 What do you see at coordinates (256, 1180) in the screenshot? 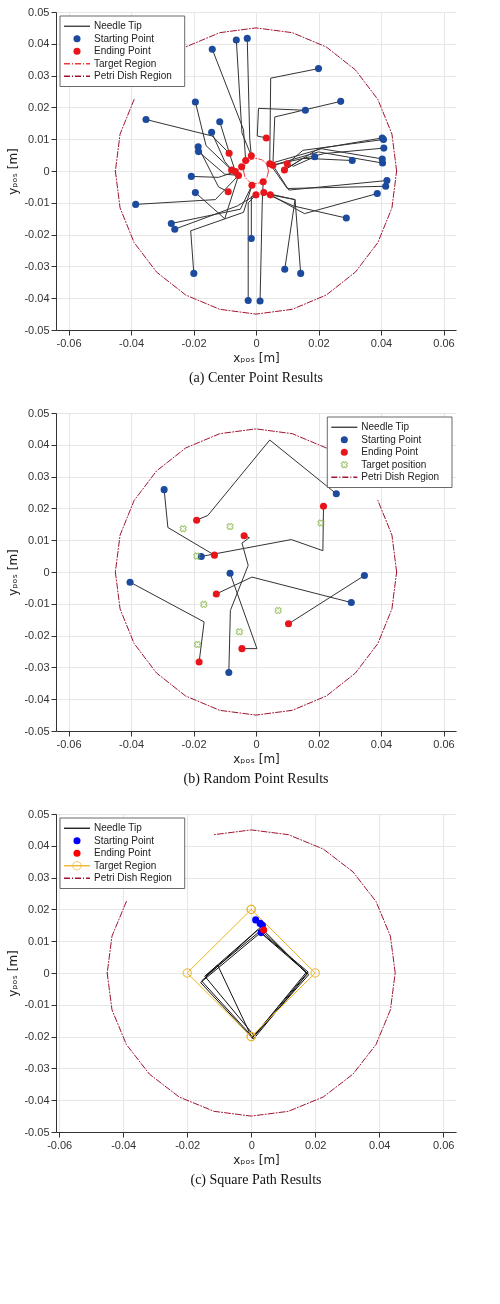
I see `text: (c) Square Path Results` at bounding box center [256, 1180].